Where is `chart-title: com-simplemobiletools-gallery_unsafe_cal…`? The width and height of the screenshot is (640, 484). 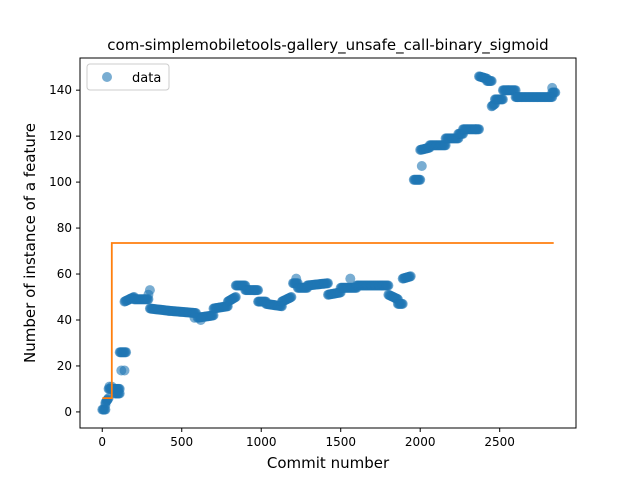
chart-title: com-simplemobiletools-gallery_unsafe_cal… is located at coordinates (327, 45).